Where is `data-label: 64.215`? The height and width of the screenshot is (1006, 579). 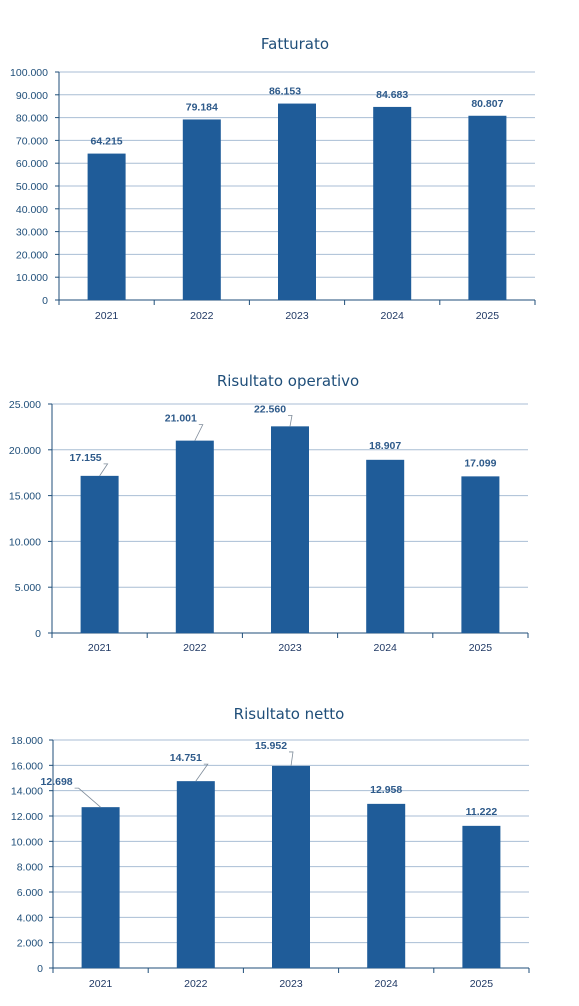
data-label: 64.215 is located at coordinates (107, 142).